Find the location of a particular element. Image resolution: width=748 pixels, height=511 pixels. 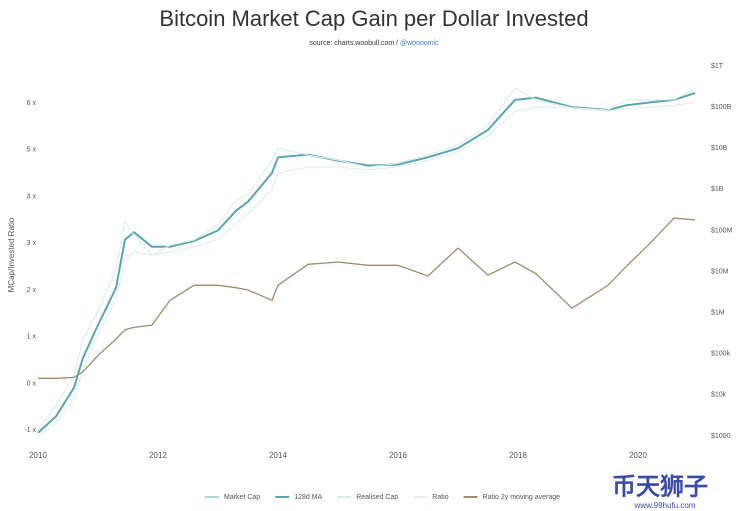

watermark: 币天狮子 is located at coordinates (660, 486).